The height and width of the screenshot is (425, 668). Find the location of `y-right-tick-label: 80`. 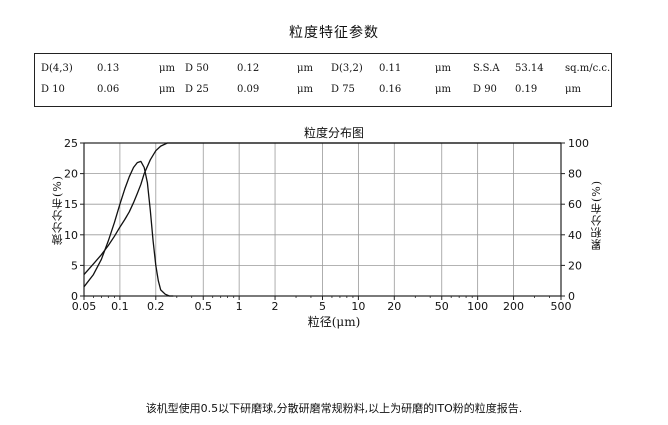

y-right-tick-label: 80 is located at coordinates (575, 174).